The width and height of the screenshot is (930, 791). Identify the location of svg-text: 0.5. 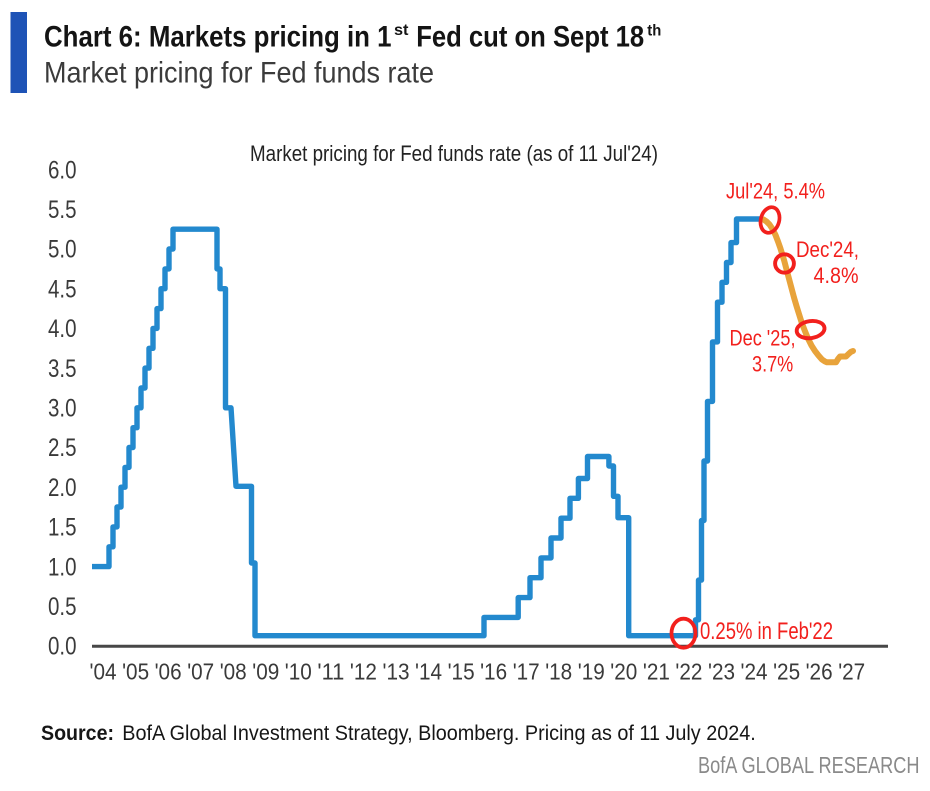
(62, 607).